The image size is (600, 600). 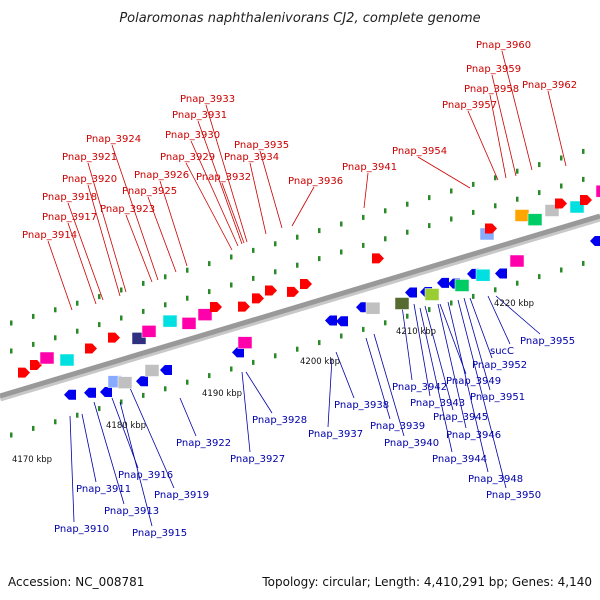 I want to click on gene-label-forward: Pnap_3934, so click(x=251, y=157).